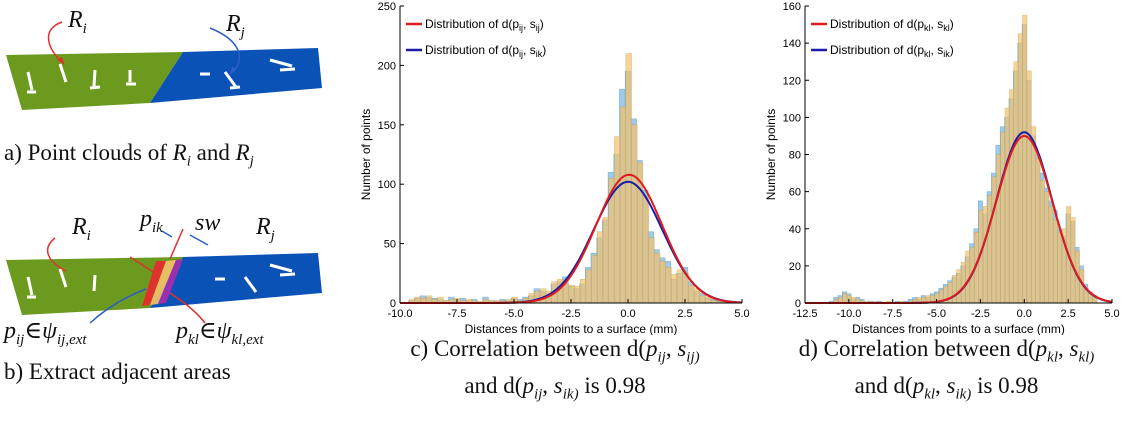  Describe the element at coordinates (233, 70) in the screenshot. I see `rj-arrow-head` at that location.